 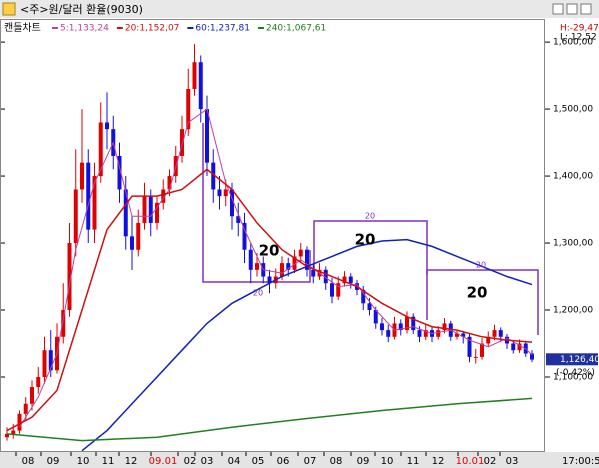 What do you see at coordinates (573, 177) in the screenshot?
I see `y-tick-label: 1,400,00` at bounding box center [573, 177].